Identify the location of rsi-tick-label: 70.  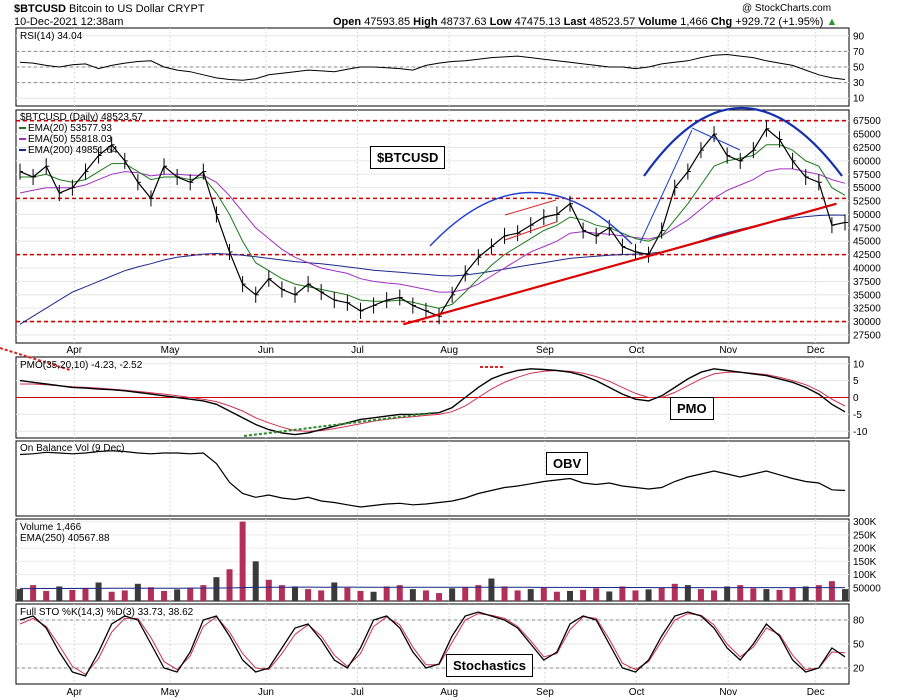
(859, 52).